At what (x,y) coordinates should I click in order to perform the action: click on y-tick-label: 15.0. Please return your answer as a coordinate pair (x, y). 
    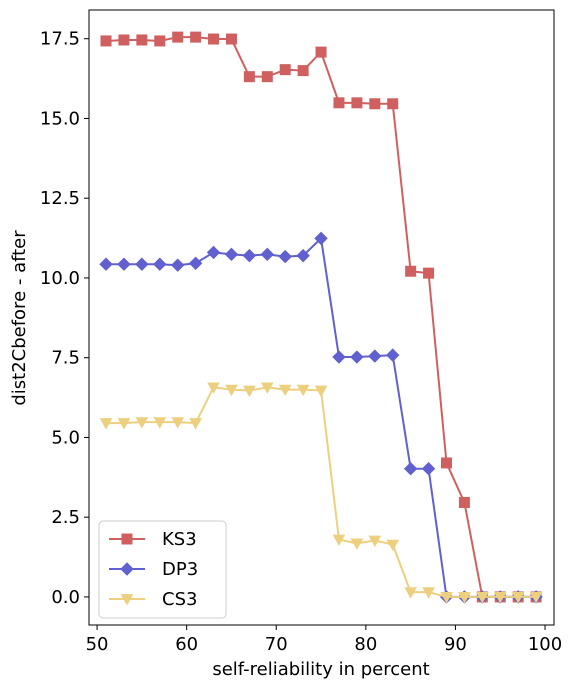
    Looking at the image, I should click on (60, 118).